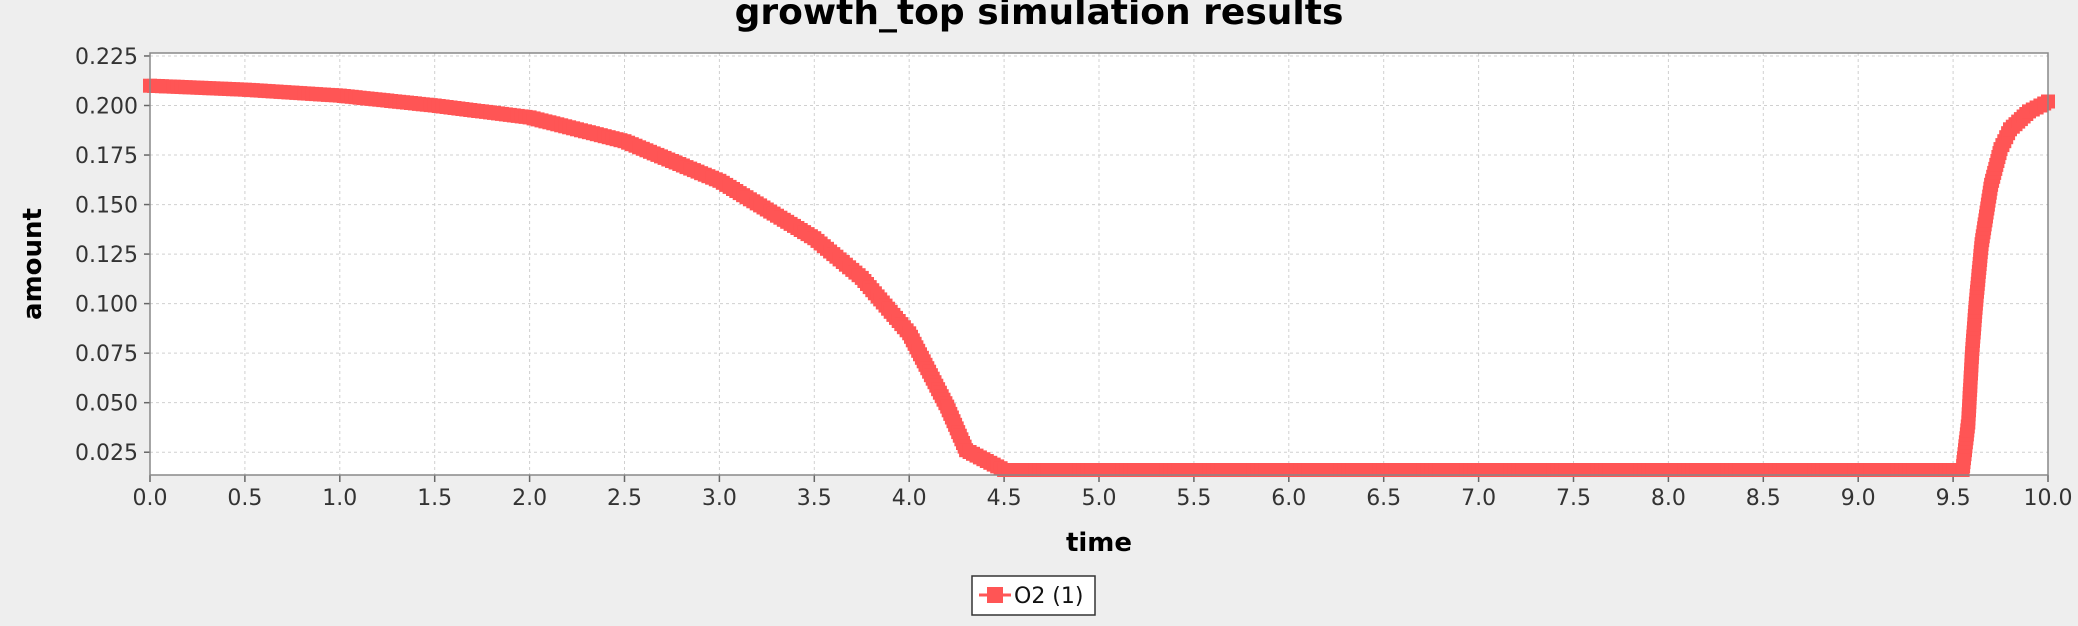 The height and width of the screenshot is (626, 2078). Describe the element at coordinates (1099, 498) in the screenshot. I see `x-tick-label: 5.0` at that location.